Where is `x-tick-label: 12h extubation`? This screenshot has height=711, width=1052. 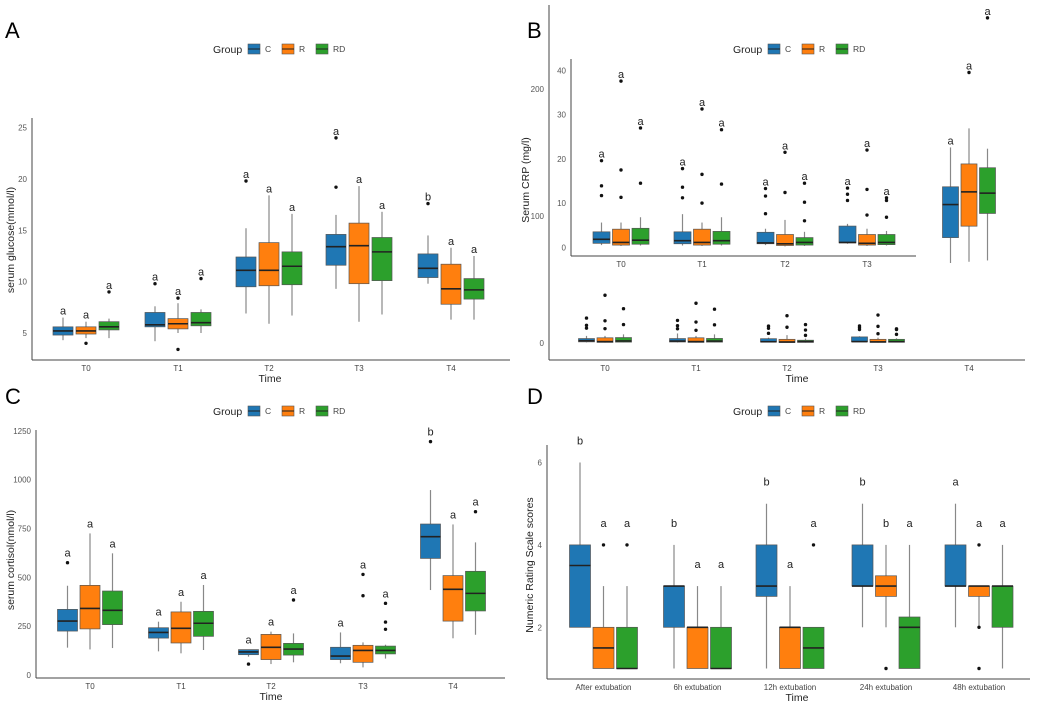 x-tick-label: 12h extubation is located at coordinates (790, 687).